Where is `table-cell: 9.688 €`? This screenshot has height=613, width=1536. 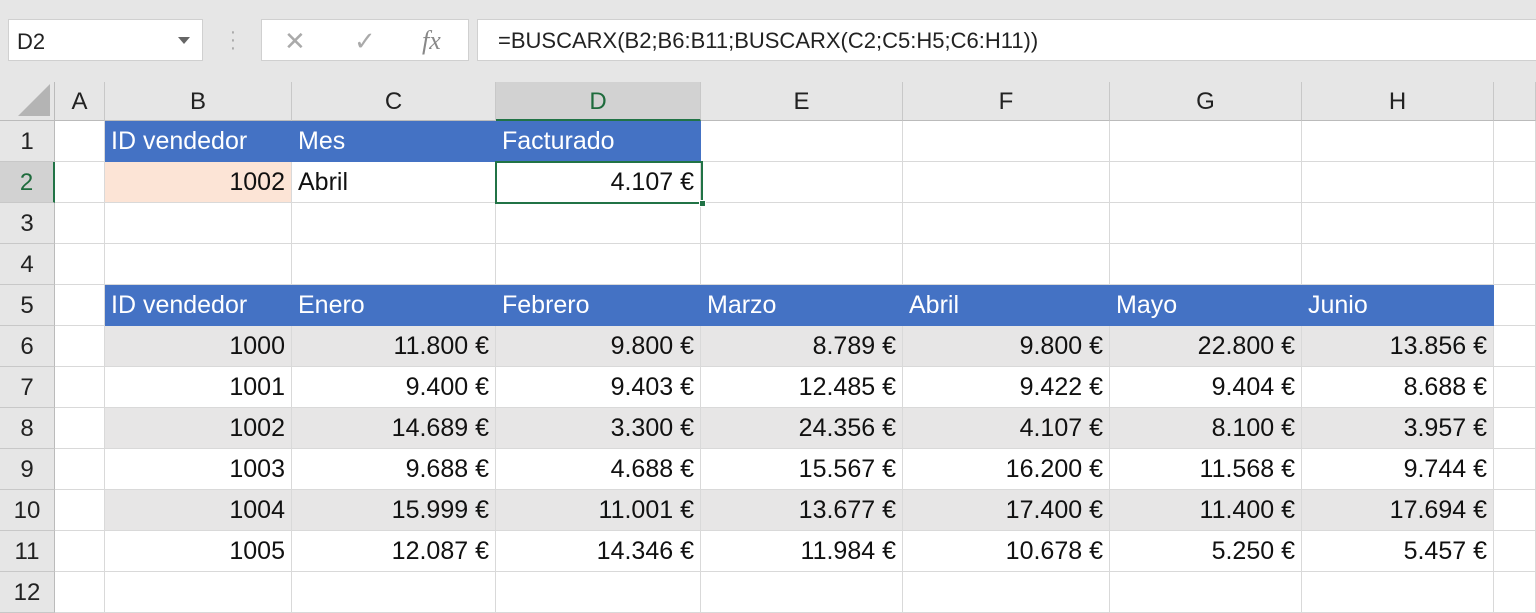 table-cell: 9.688 € is located at coordinates (394, 469).